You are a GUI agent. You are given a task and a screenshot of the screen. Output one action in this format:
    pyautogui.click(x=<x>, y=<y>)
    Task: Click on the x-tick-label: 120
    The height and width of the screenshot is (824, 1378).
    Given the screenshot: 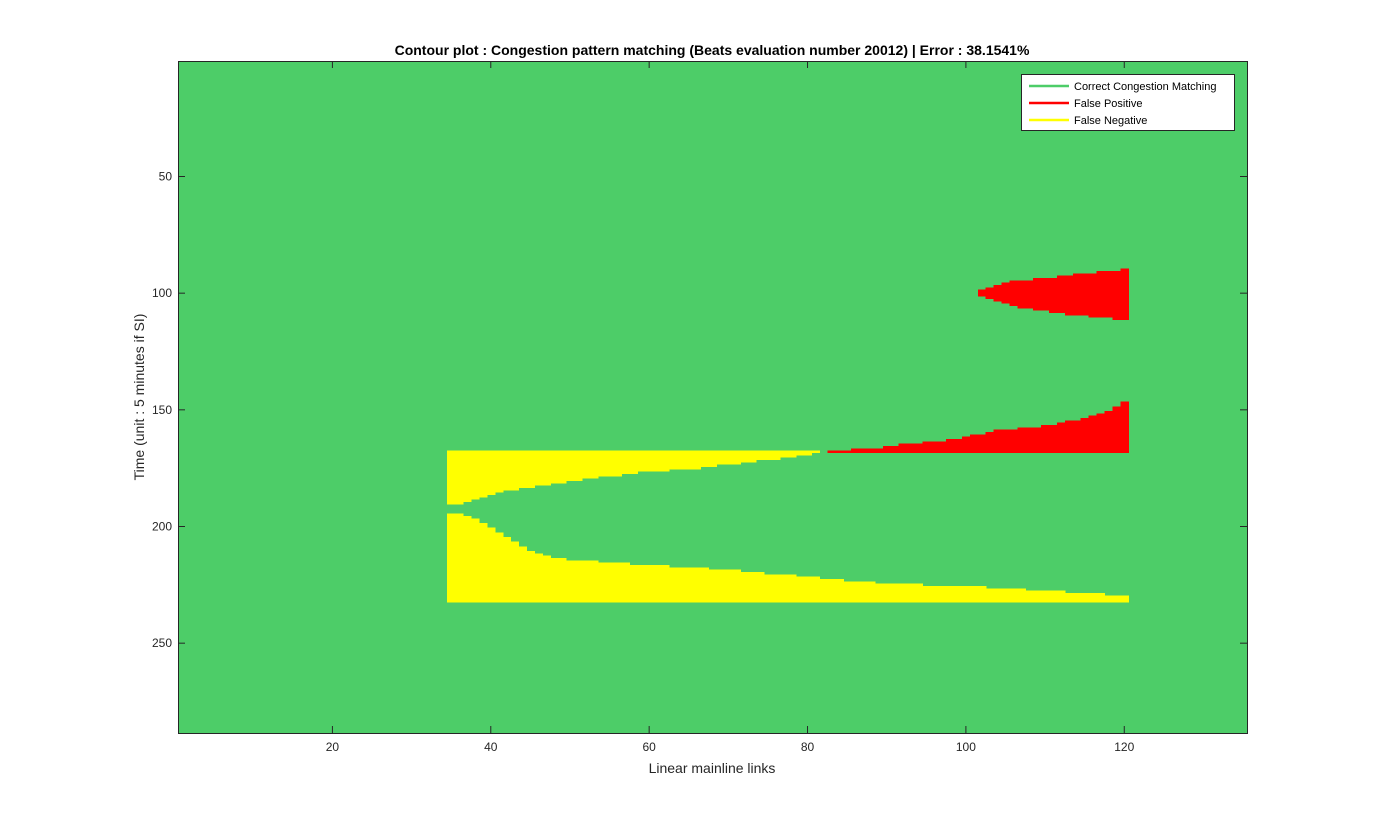 What is the action you would take?
    pyautogui.click(x=1124, y=747)
    